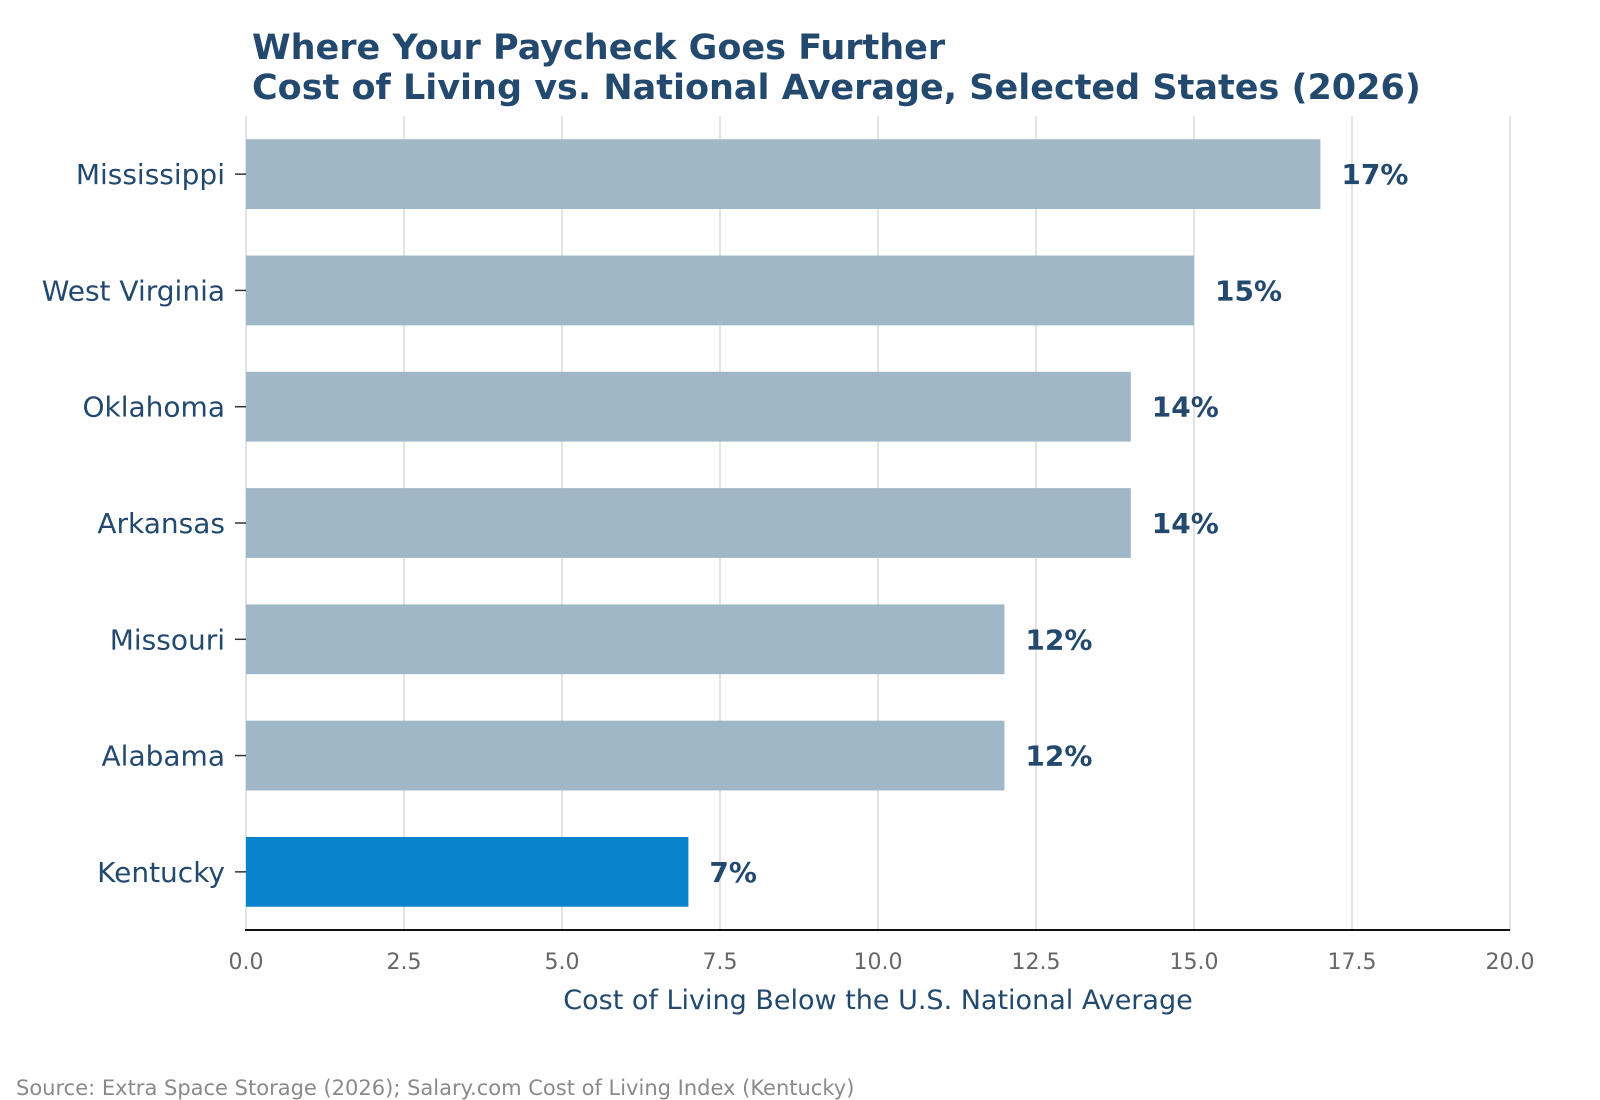 This screenshot has width=1600, height=1100. Describe the element at coordinates (1510, 962) in the screenshot. I see `x-tick-label-8: 20.0` at that location.